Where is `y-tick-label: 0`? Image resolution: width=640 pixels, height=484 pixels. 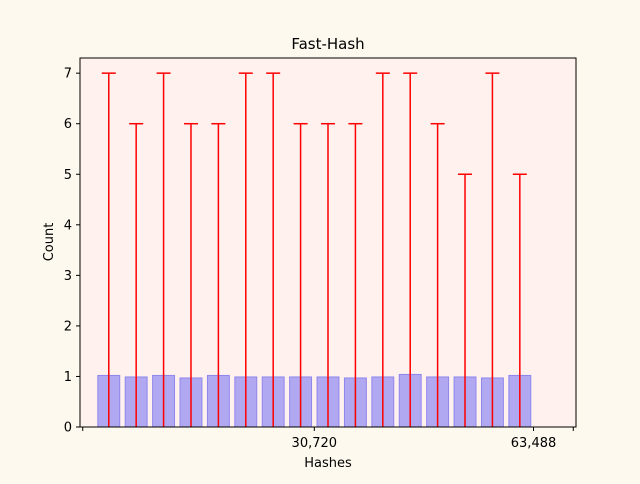 y-tick-label: 0 is located at coordinates (68, 428).